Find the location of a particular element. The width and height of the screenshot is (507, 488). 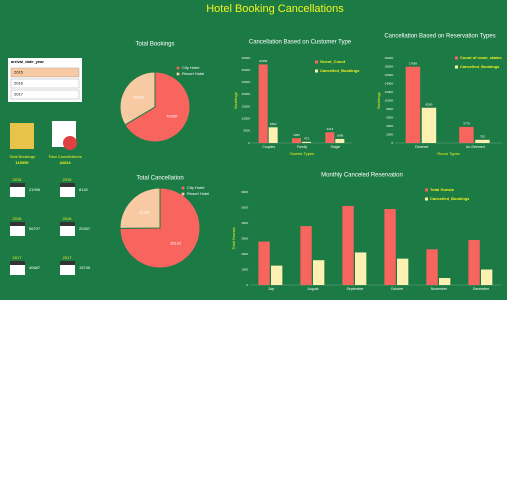

data-label: 32356 is located at coordinates (263, 61).